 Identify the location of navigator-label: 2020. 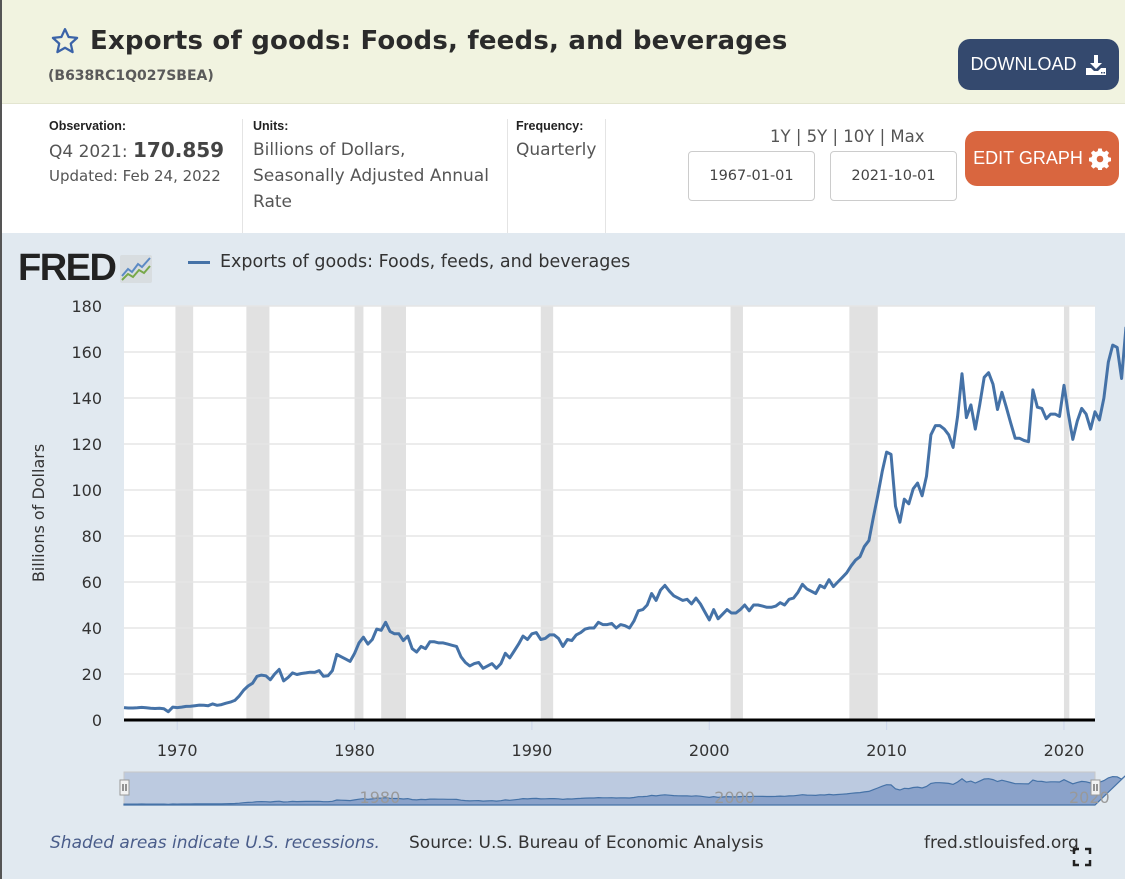
(1089, 797).